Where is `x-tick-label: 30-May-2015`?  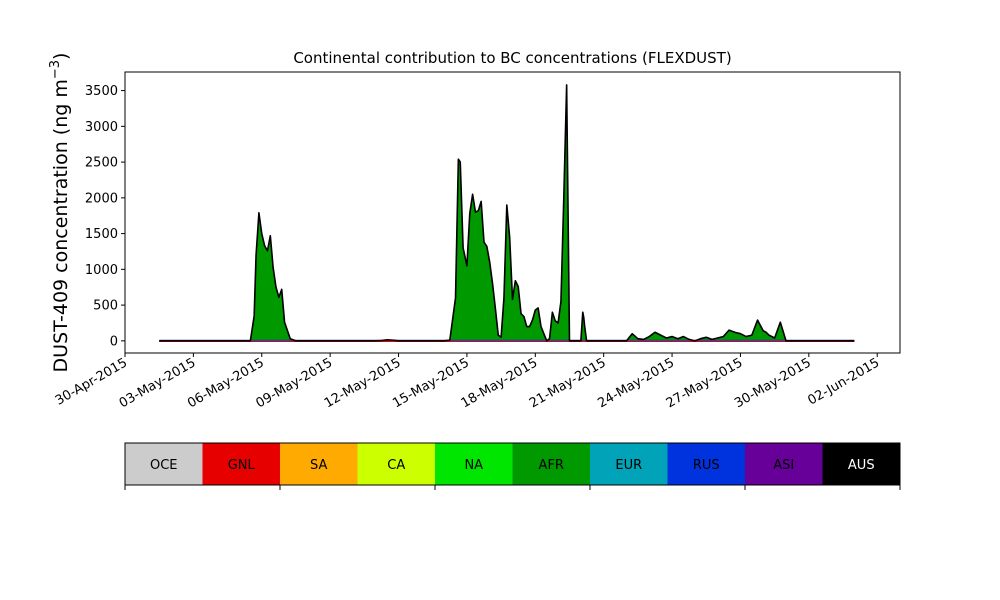 x-tick-label: 30-May-2015 is located at coordinates (773, 383).